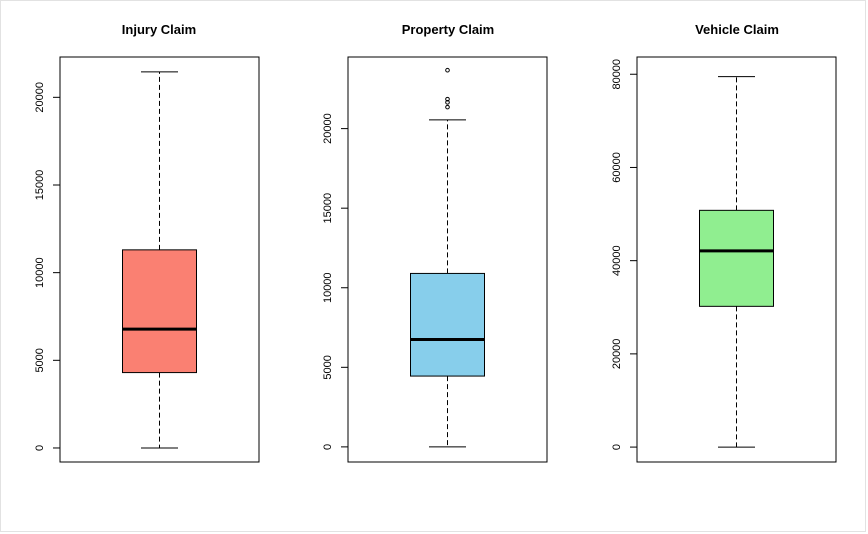 This screenshot has width=868, height=534. What do you see at coordinates (737, 29) in the screenshot?
I see `chart-title: Vehicle Claim` at bounding box center [737, 29].